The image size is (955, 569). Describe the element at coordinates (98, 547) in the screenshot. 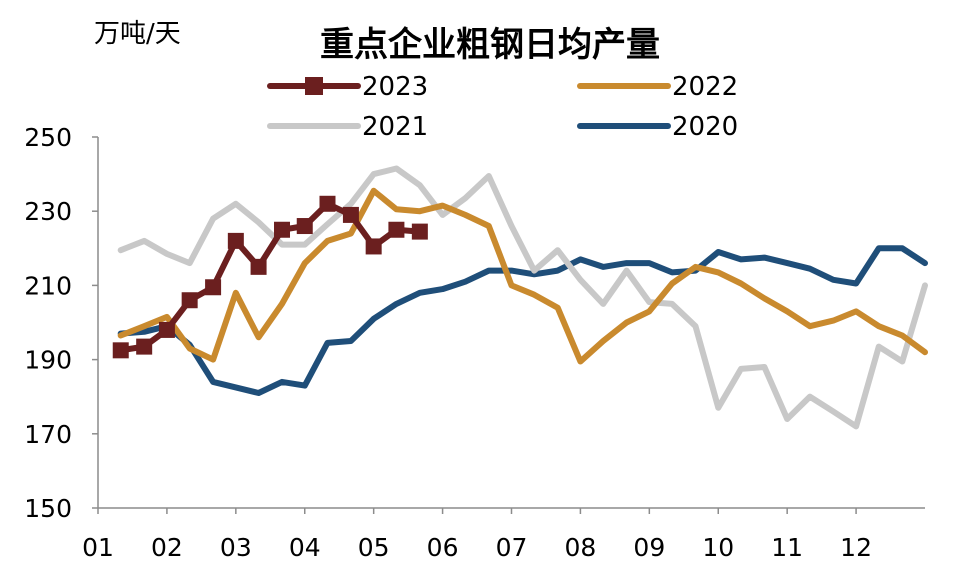

I see `x-tick-label: 01` at that location.